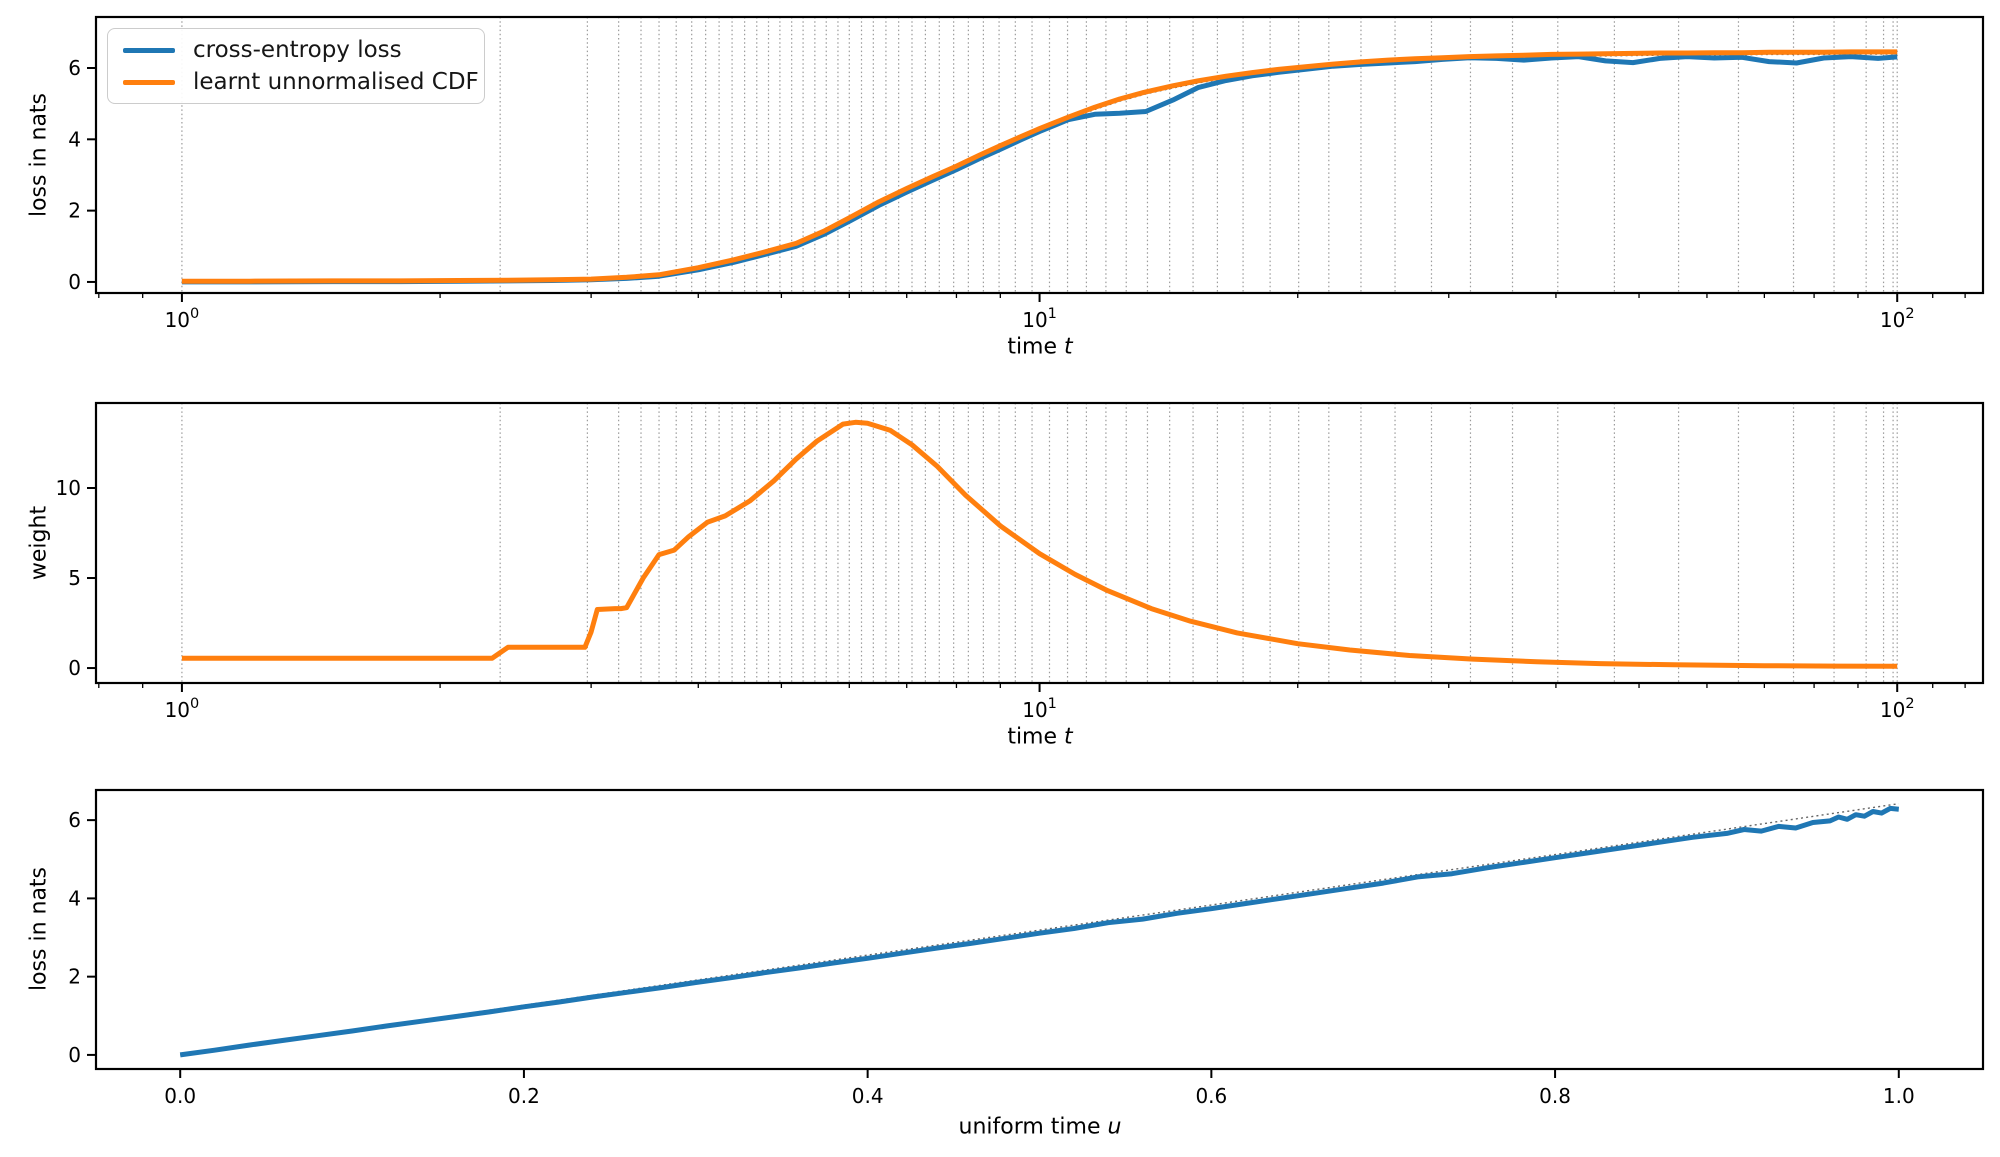  I want to click on loss-vs-time-xtick-label: 10⁰, so click(182, 319).